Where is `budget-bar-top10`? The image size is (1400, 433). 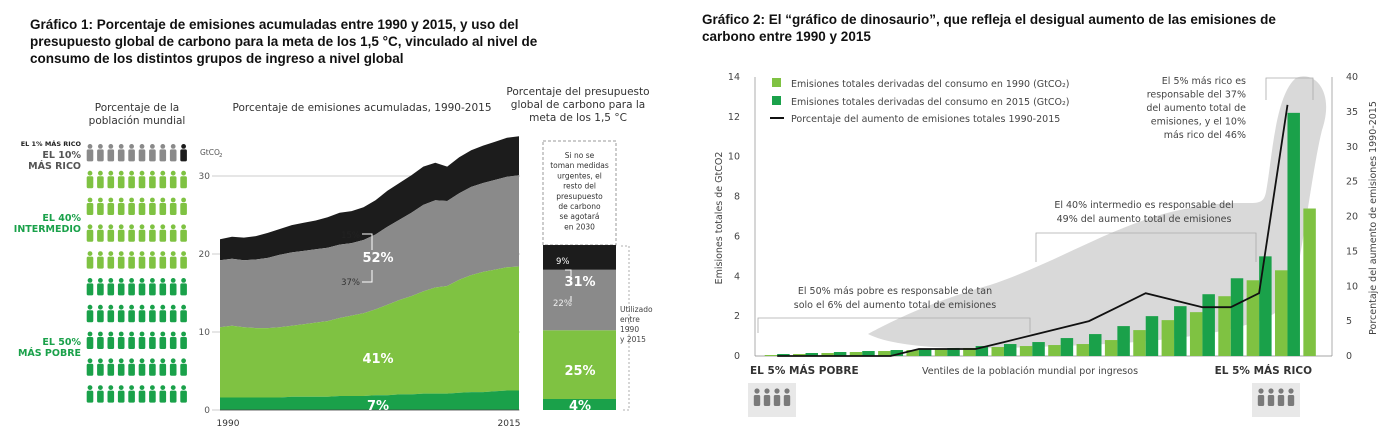 budget-bar-top10 is located at coordinates (579, 300).